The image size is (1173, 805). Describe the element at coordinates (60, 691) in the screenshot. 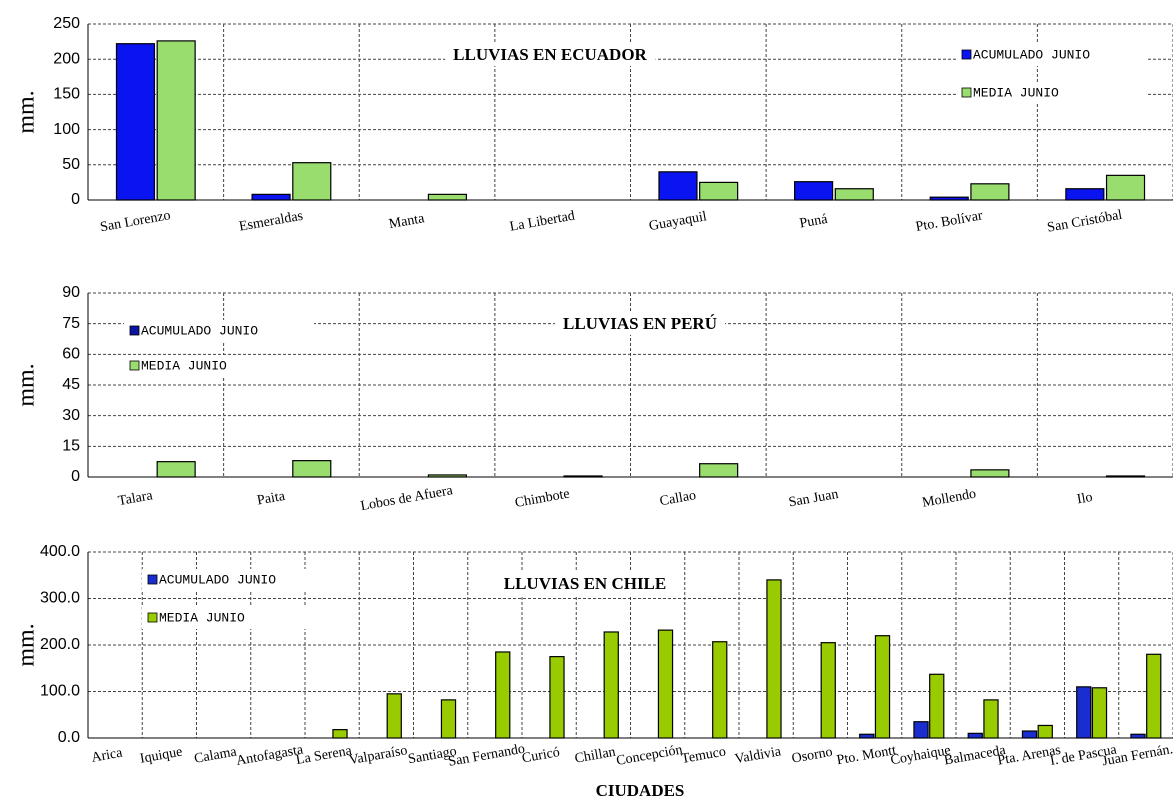

I see `y-tick-label: 100.0` at that location.